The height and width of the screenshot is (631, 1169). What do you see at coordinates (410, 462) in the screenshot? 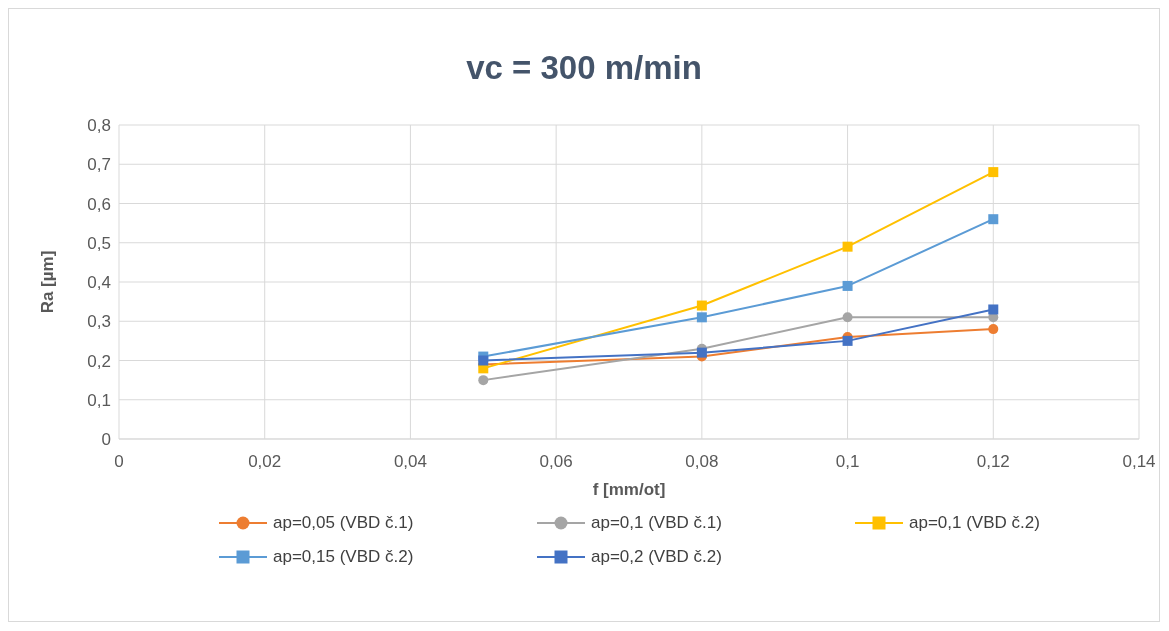
I see `x-tick-label: 0,04` at bounding box center [410, 462].